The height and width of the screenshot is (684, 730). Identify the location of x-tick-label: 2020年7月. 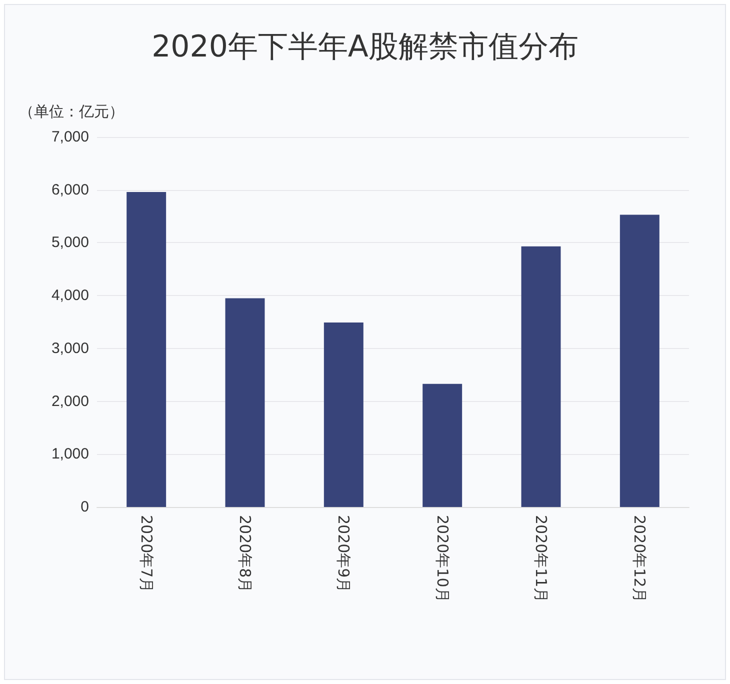
(146, 554).